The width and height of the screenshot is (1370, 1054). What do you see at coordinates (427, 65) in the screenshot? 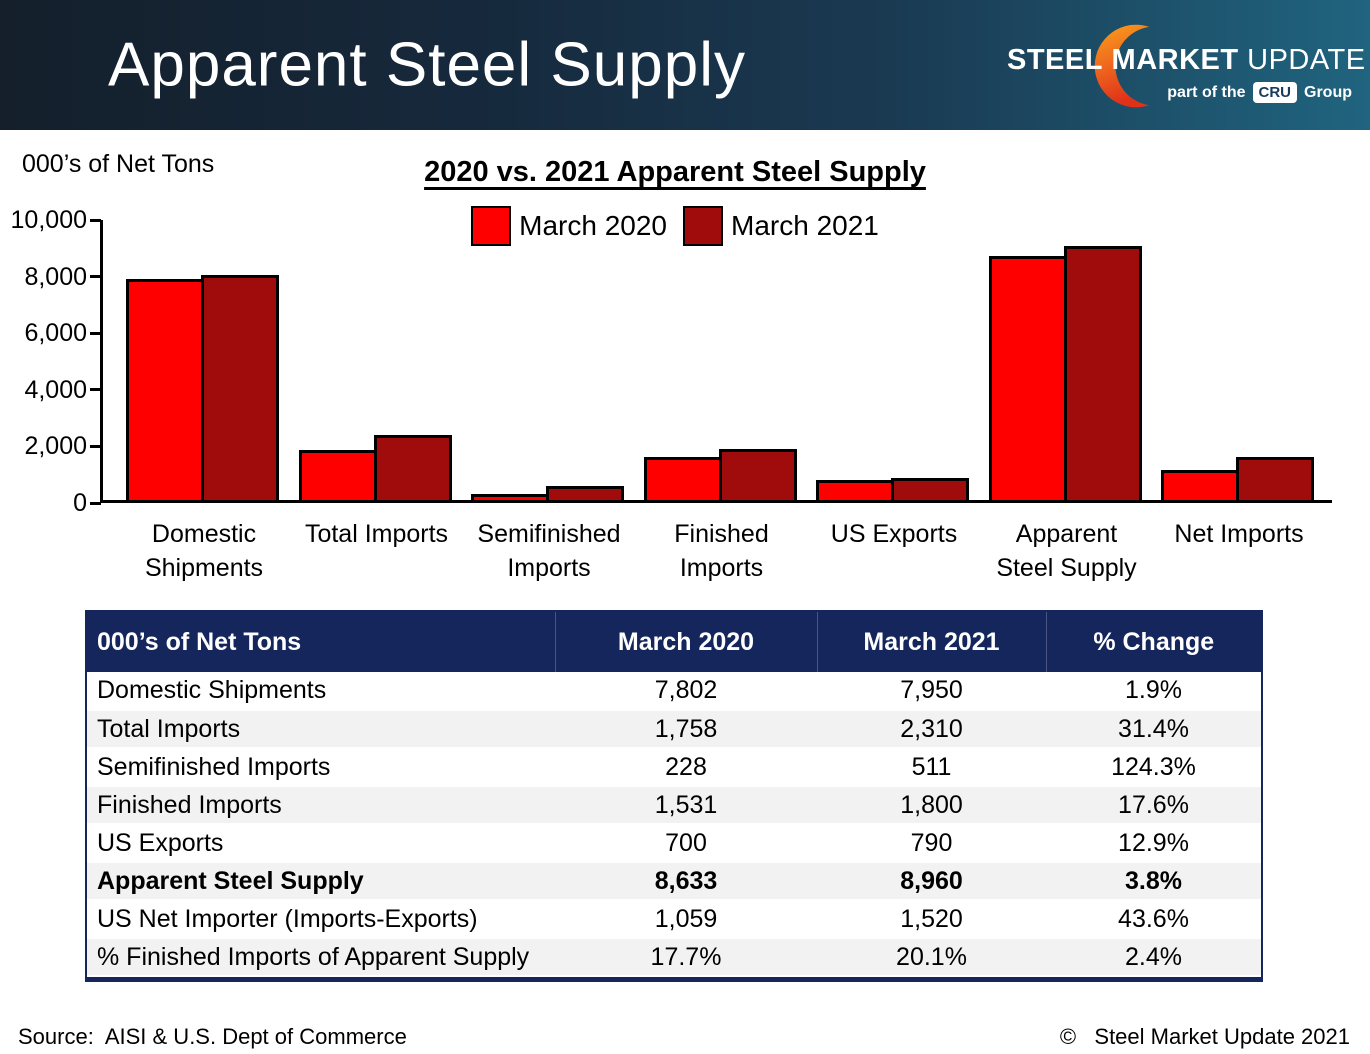
I see `page-title: Apparent Steel Supply` at bounding box center [427, 65].